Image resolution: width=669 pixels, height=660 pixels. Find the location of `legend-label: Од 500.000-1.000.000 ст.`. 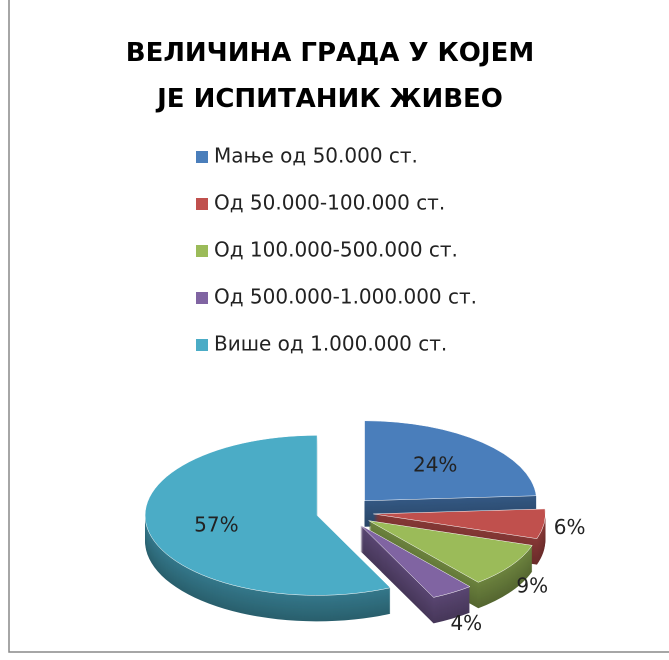

legend-label: Од 500.000-1.000.000 ст. is located at coordinates (345, 297).